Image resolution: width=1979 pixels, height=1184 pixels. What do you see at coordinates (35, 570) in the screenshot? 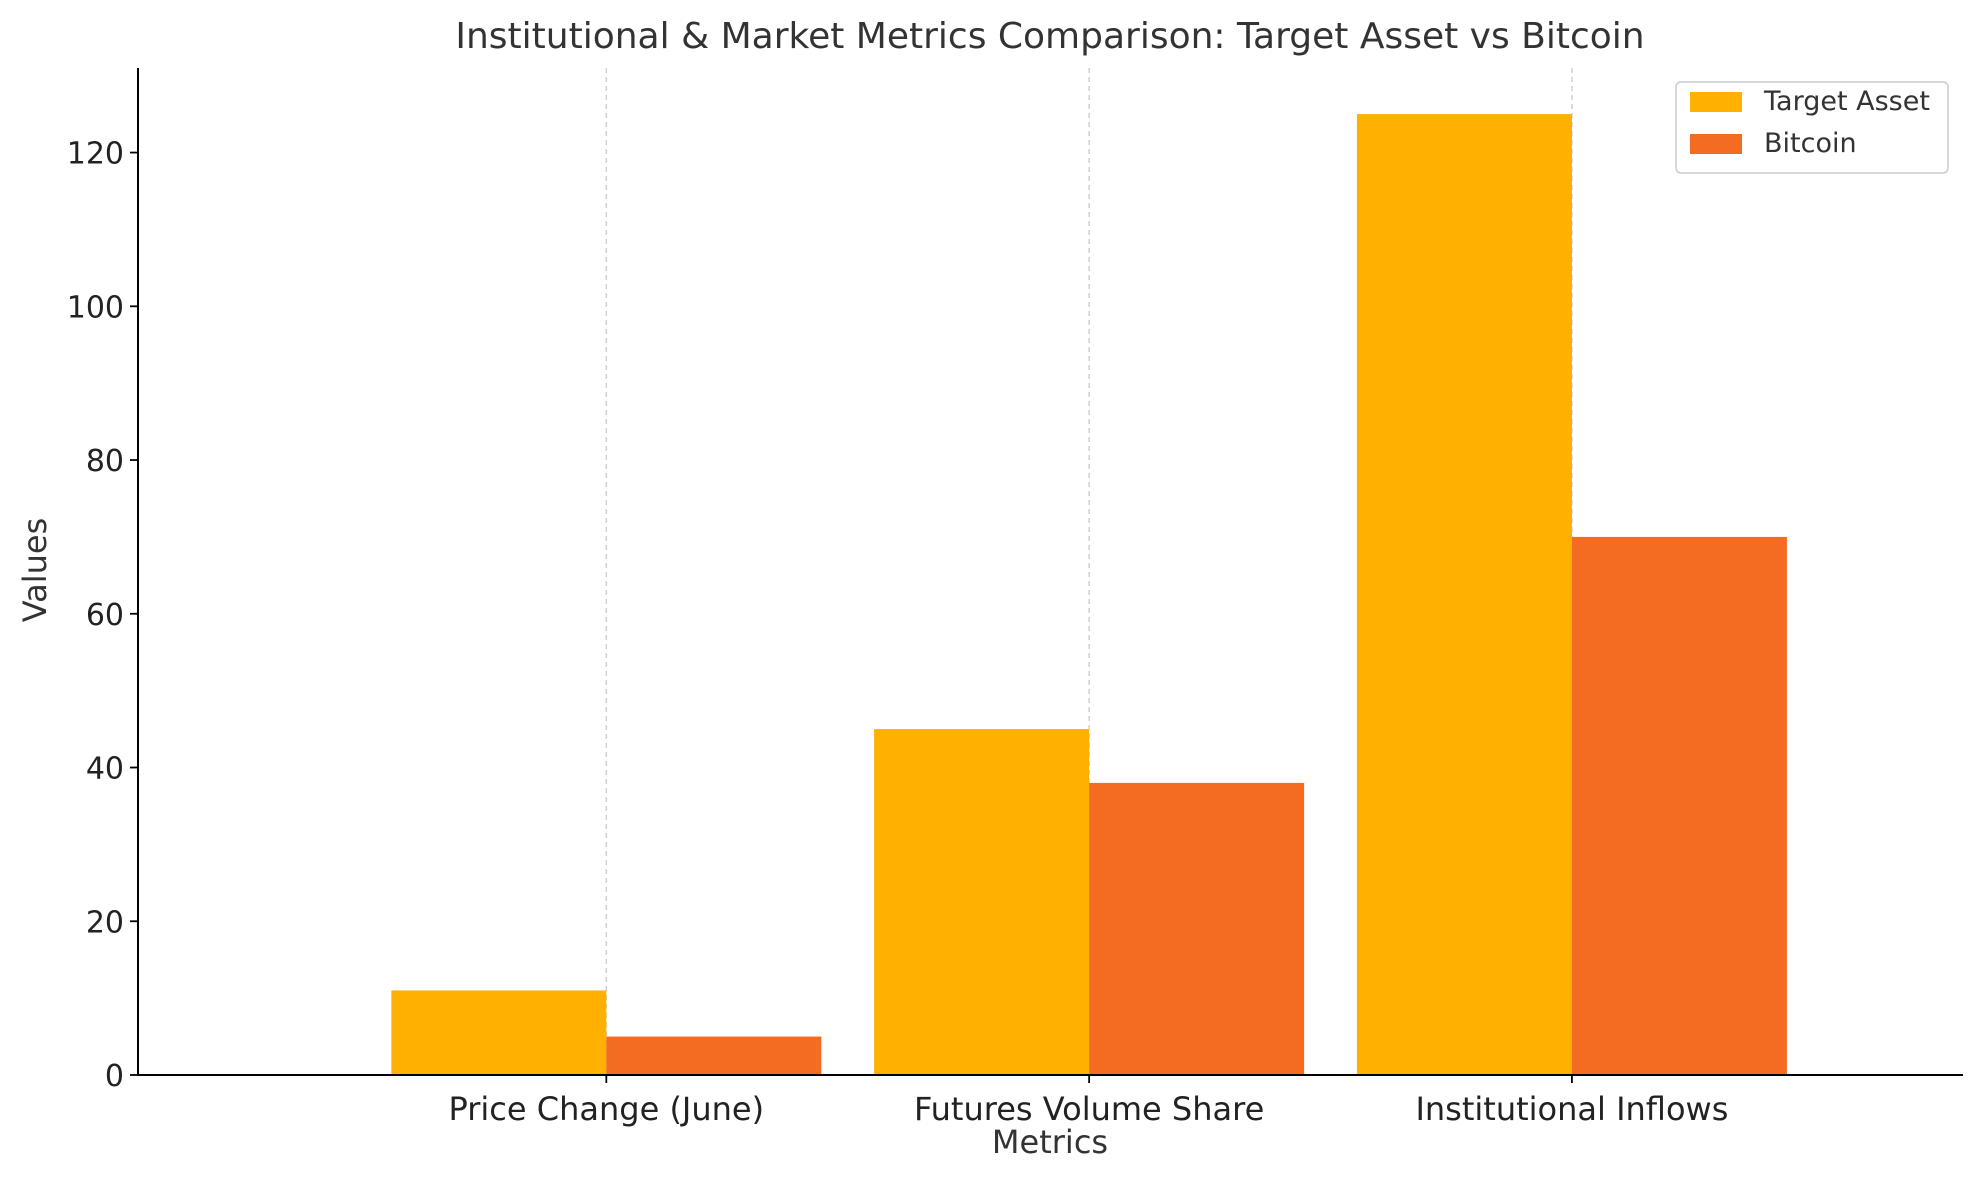
I see `y-axis-label: Values` at bounding box center [35, 570].